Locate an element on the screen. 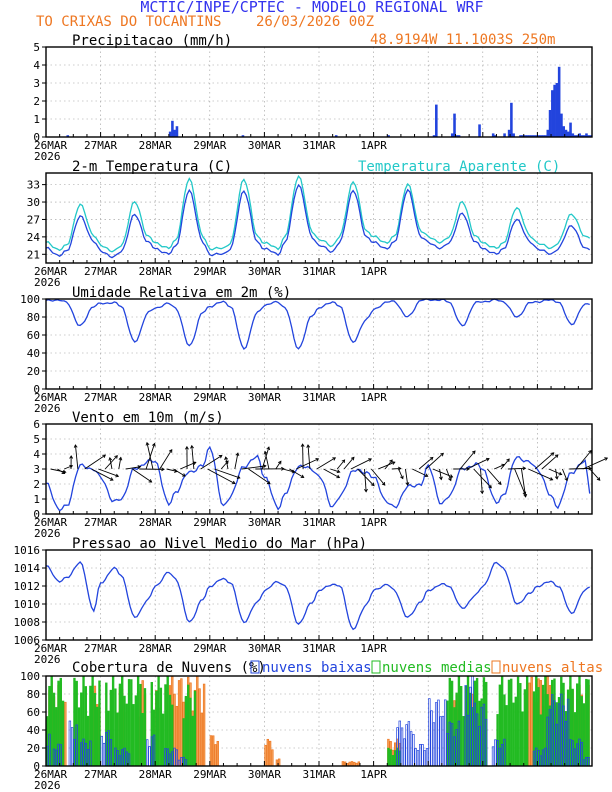  temp-legend: Temperatura Aparente (C) is located at coordinates (459, 167).